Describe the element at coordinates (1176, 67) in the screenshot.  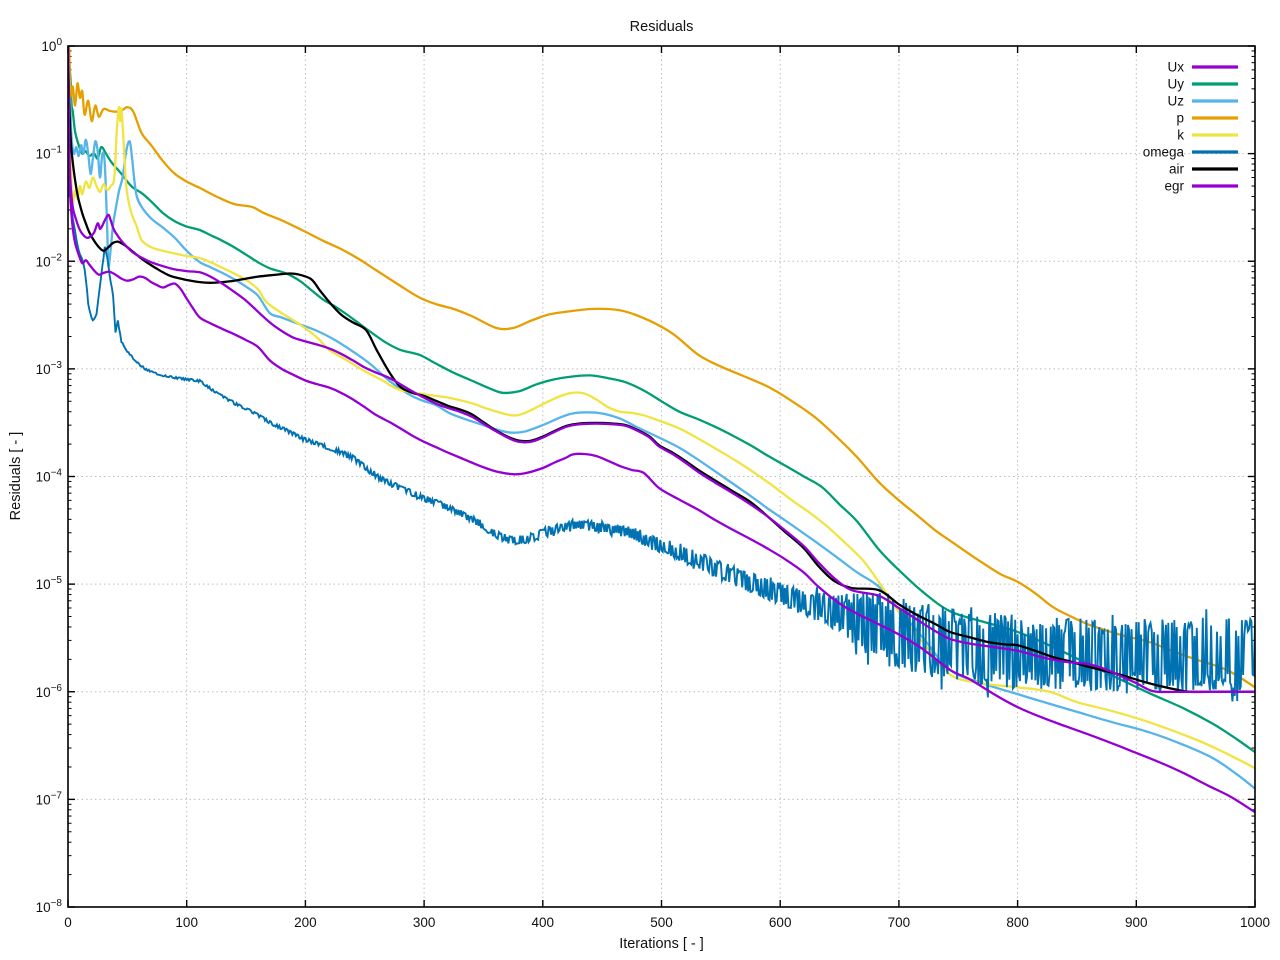
I see `legend-label-Ux: Ux` at that location.